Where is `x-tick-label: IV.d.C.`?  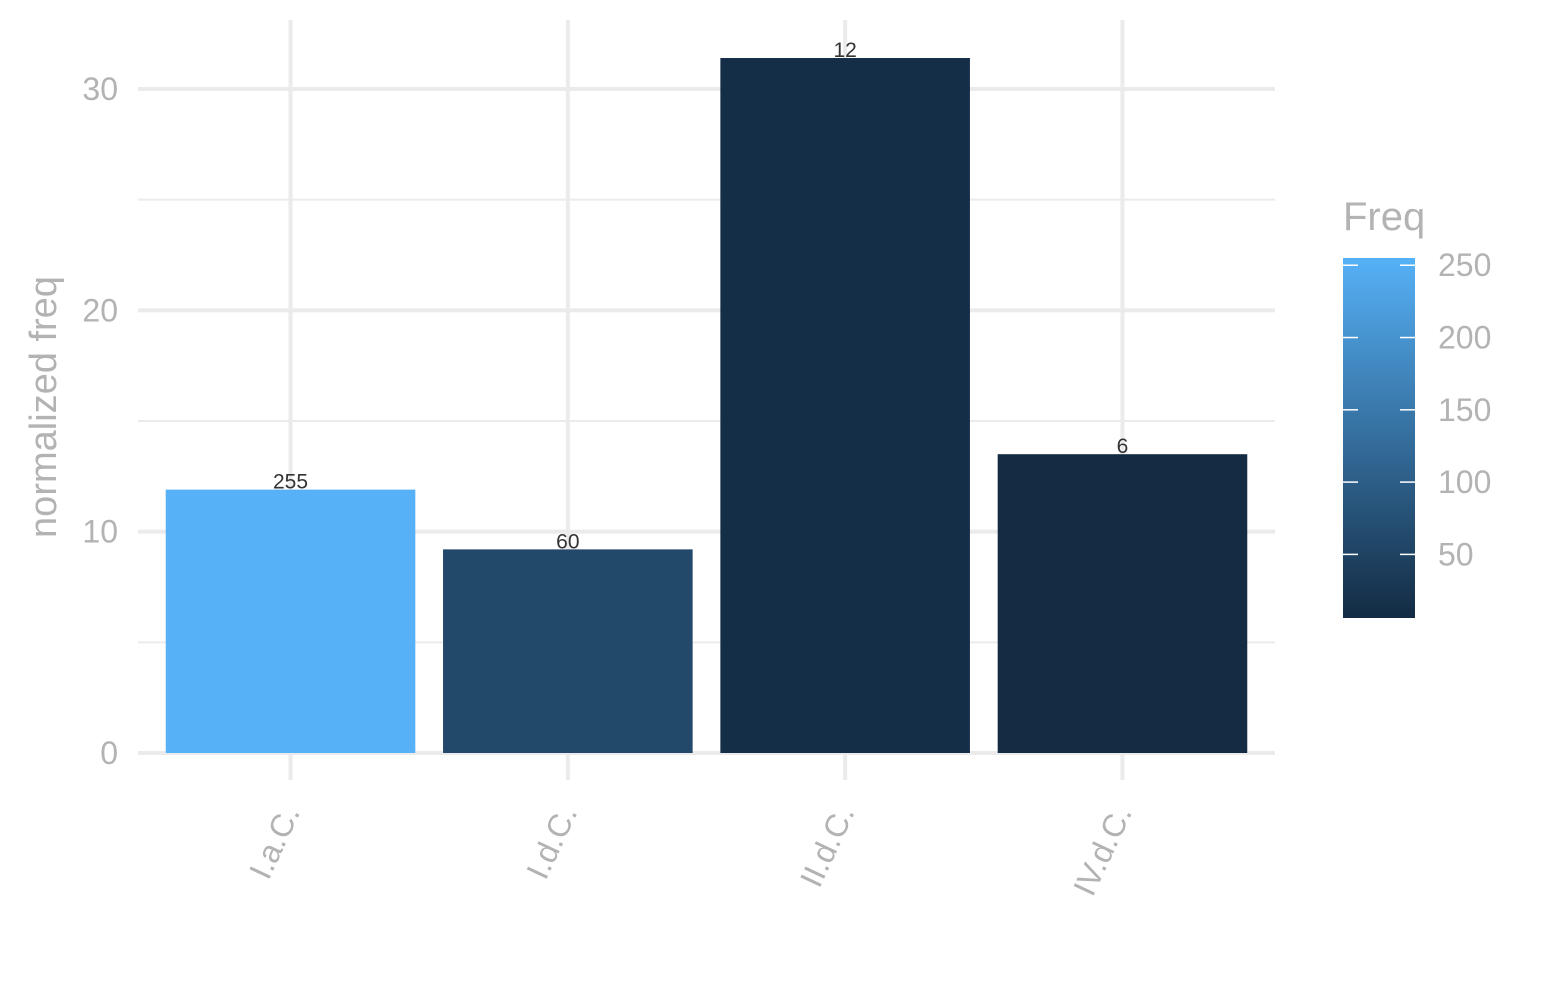
x-tick-label: IV.d.C. is located at coordinates (1102, 850).